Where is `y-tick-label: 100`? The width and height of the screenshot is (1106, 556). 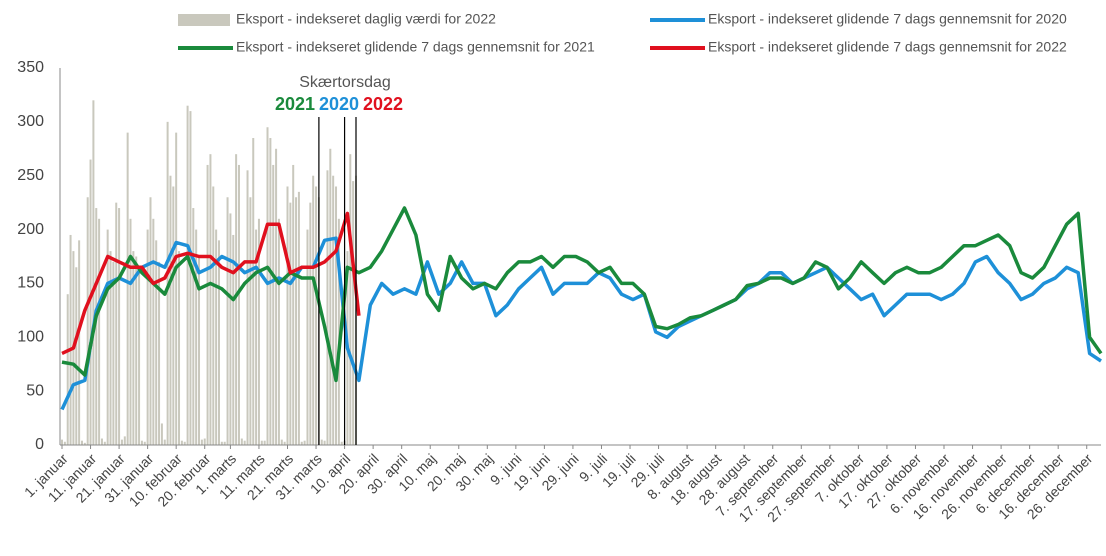
y-tick-label: 100 is located at coordinates (30, 337).